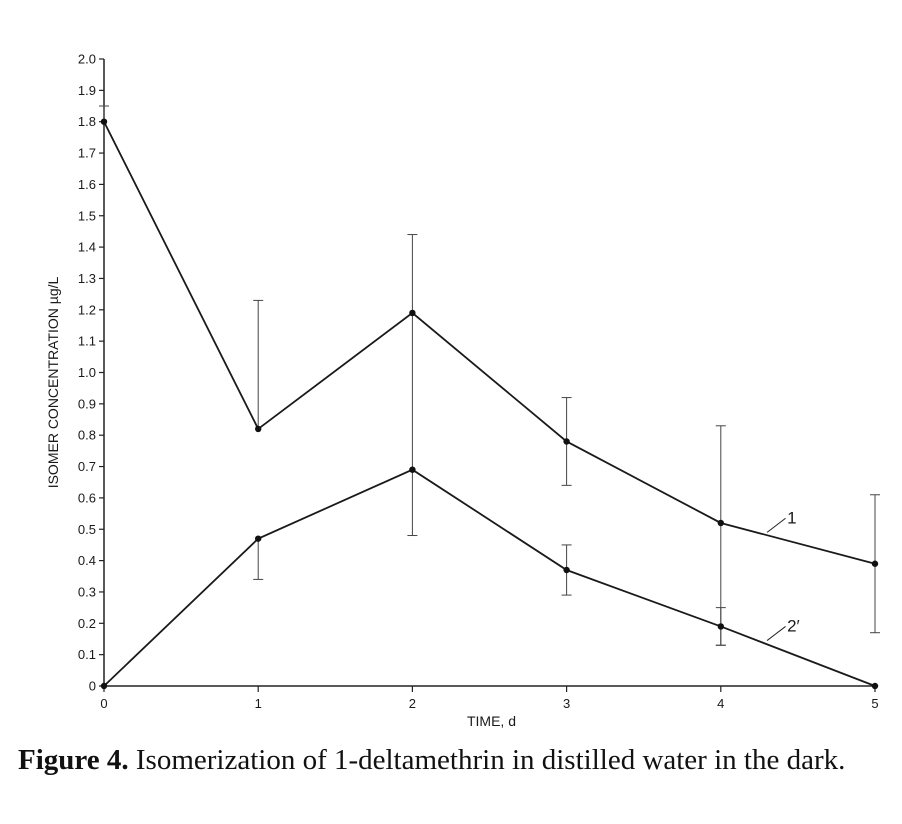 The image size is (902, 824). Describe the element at coordinates (566, 703) in the screenshot. I see `x-tick-label: 3` at that location.